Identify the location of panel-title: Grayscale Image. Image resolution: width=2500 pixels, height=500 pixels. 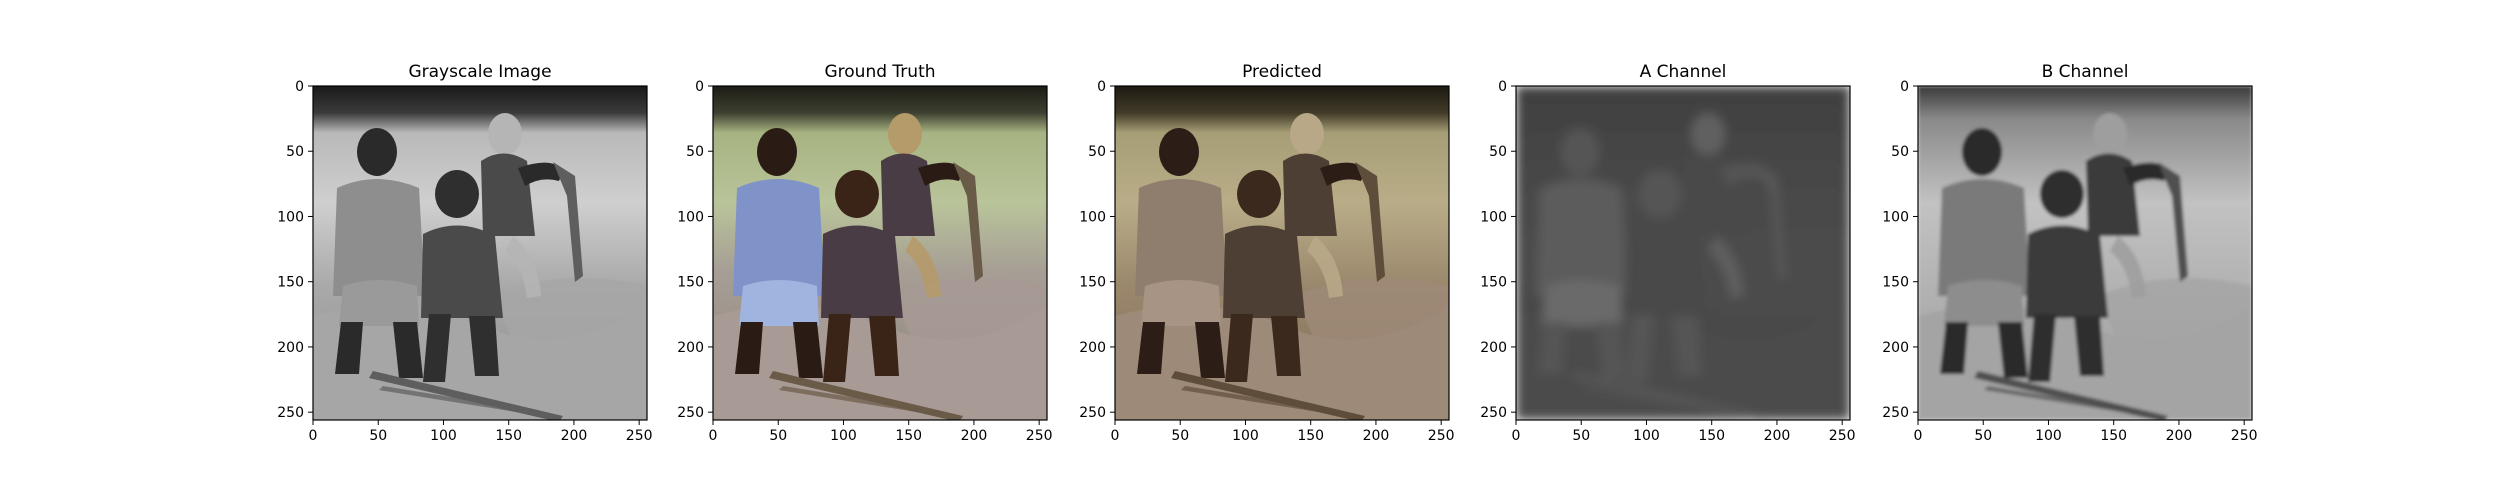
(479, 72).